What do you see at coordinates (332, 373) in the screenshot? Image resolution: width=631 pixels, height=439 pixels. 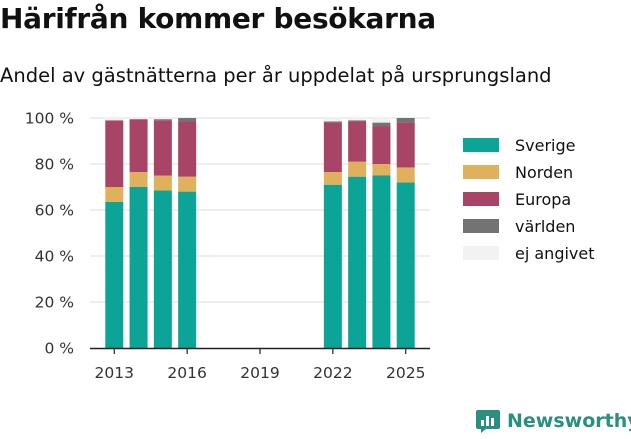 I see `x-tick-label: 2022` at bounding box center [332, 373].